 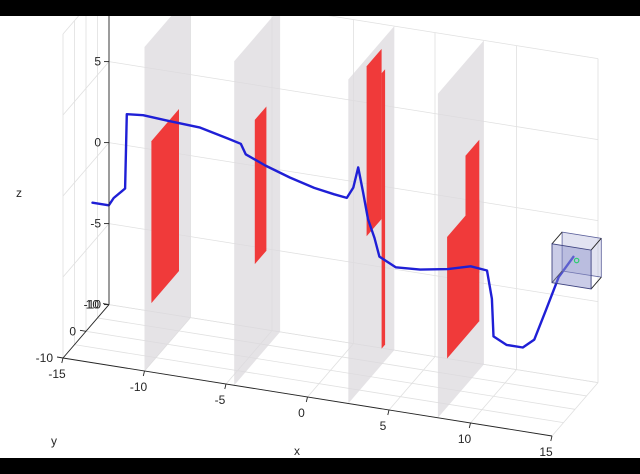 What do you see at coordinates (45, 358) in the screenshot?
I see `y-tick-label: -10` at bounding box center [45, 358].